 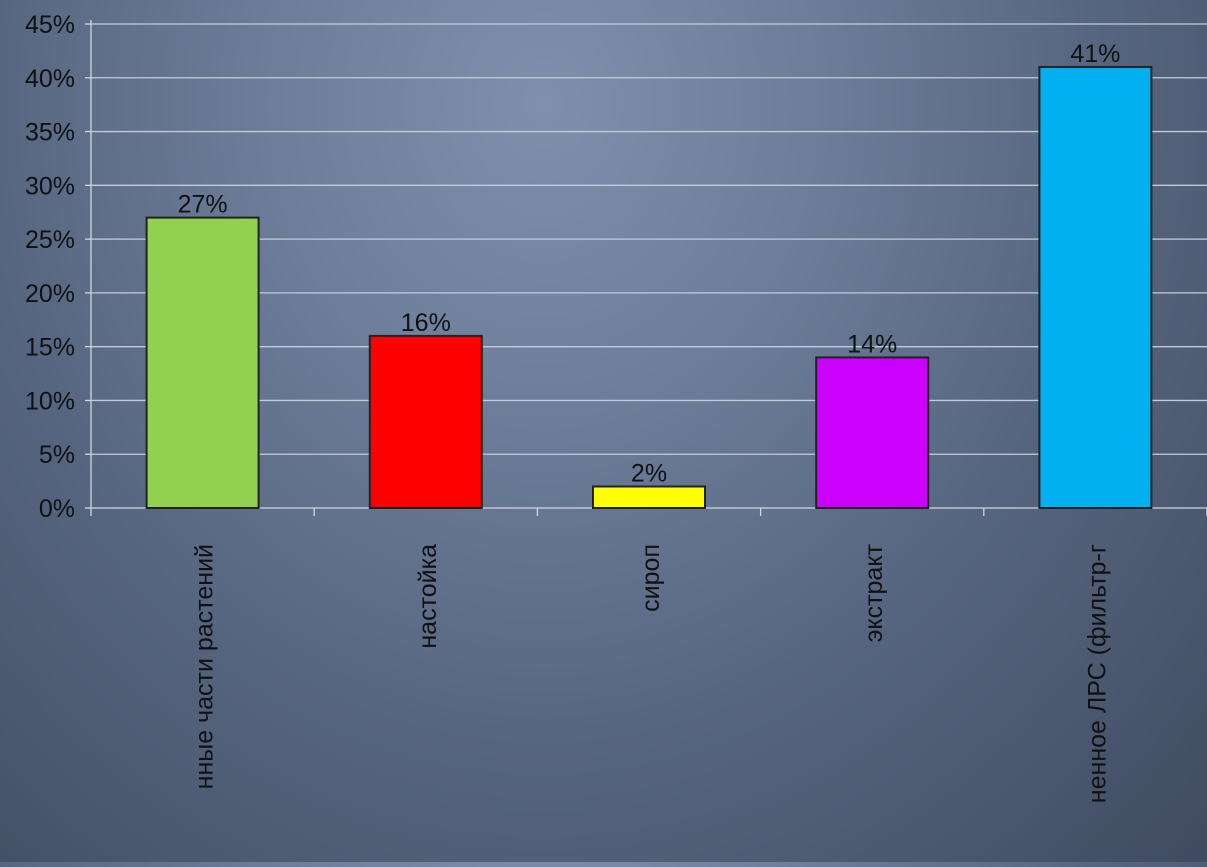 I want to click on y-tick-label: 20%, so click(x=50, y=294).